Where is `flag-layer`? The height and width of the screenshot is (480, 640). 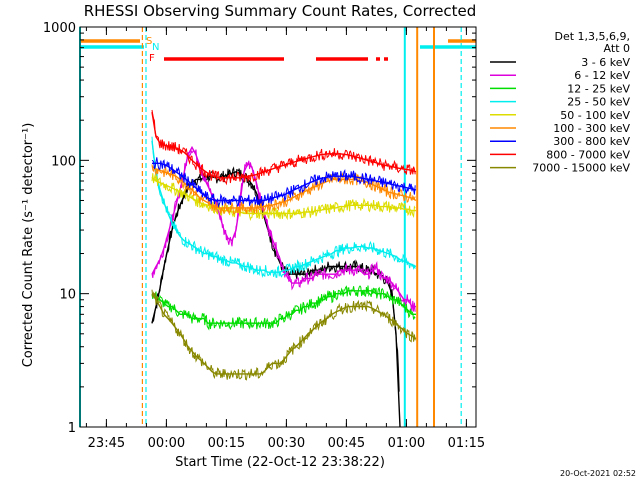 flag-layer is located at coordinates (278, 50).